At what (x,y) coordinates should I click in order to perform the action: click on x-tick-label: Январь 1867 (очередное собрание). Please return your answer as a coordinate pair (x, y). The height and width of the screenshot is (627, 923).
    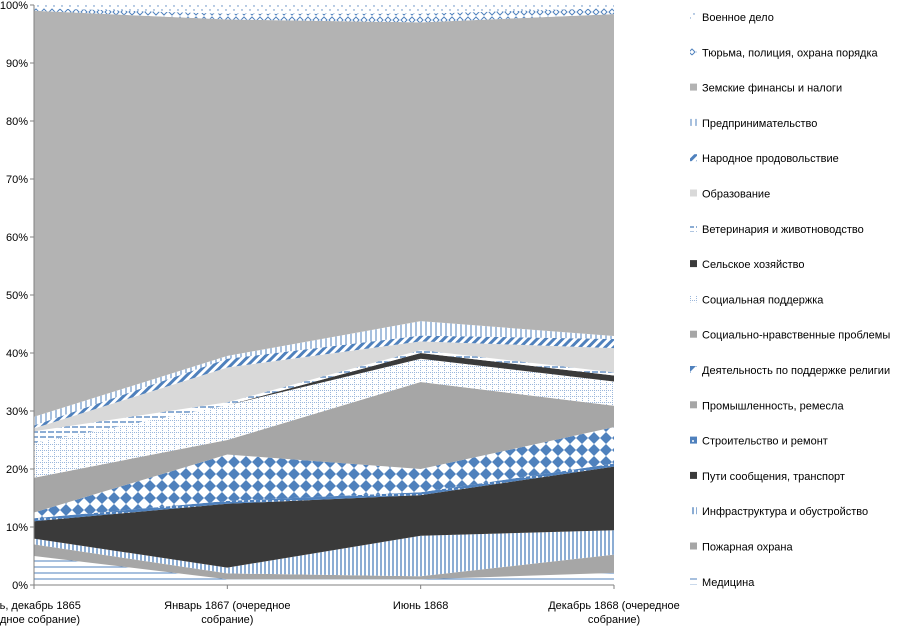
    Looking at the image, I should click on (227, 613).